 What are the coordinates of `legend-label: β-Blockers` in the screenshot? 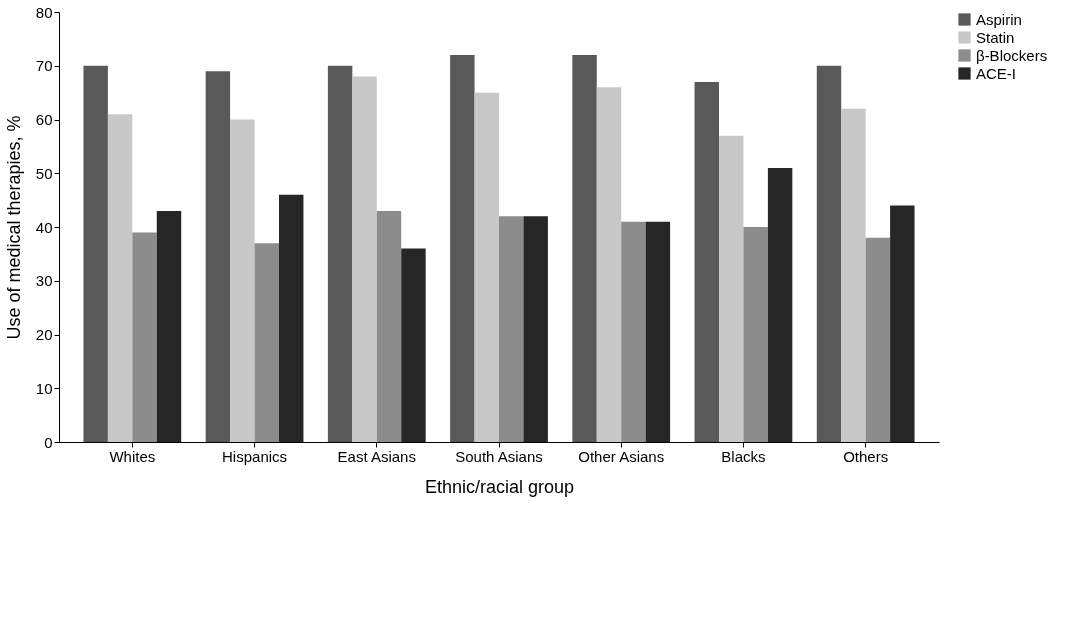 It's located at (1012, 55).